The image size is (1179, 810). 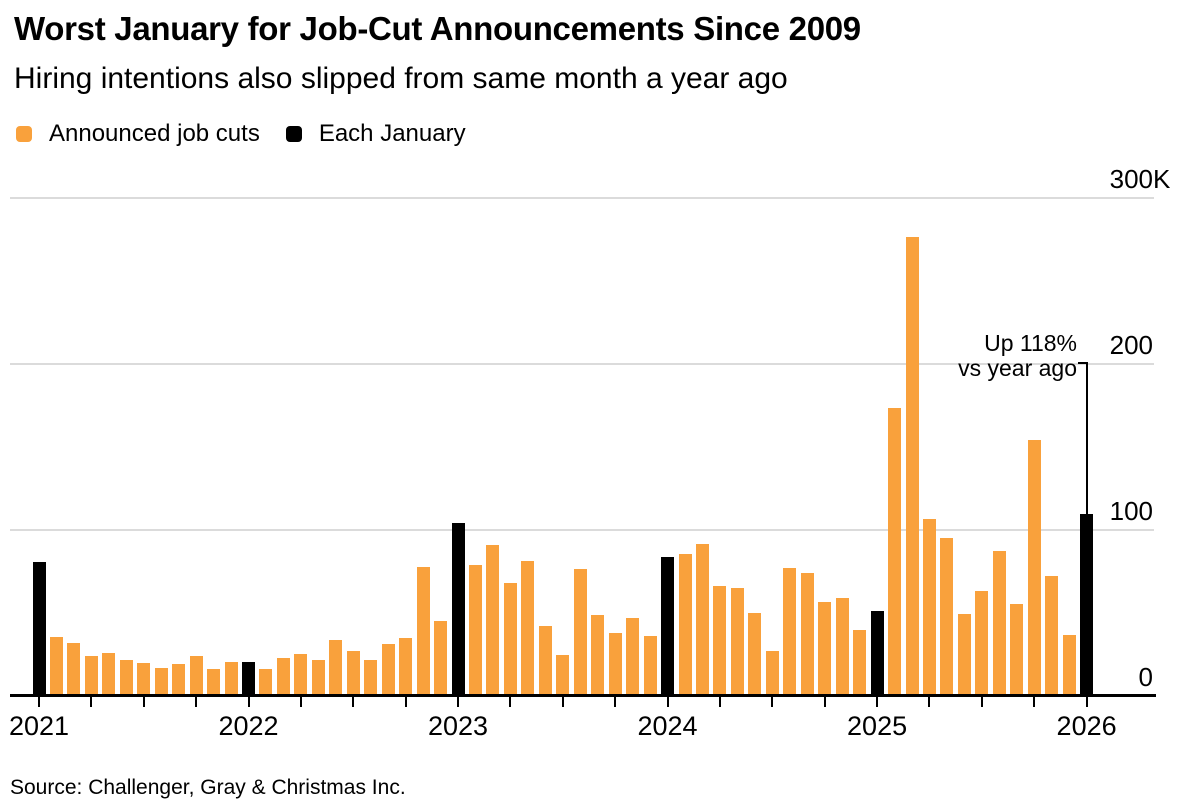 What do you see at coordinates (582, 198) in the screenshot?
I see `gridline-300K` at bounding box center [582, 198].